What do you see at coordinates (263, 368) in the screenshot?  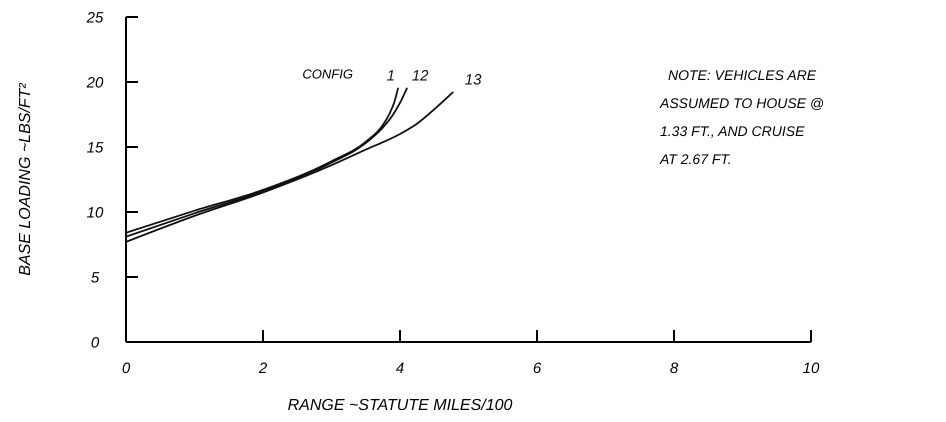 I see `x-tick-label: 2` at bounding box center [263, 368].